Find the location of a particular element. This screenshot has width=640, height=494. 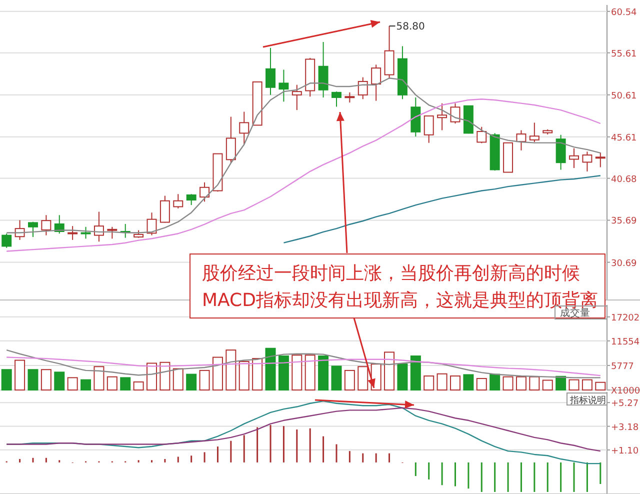

y-tick-label: +5.27 is located at coordinates (625, 404).